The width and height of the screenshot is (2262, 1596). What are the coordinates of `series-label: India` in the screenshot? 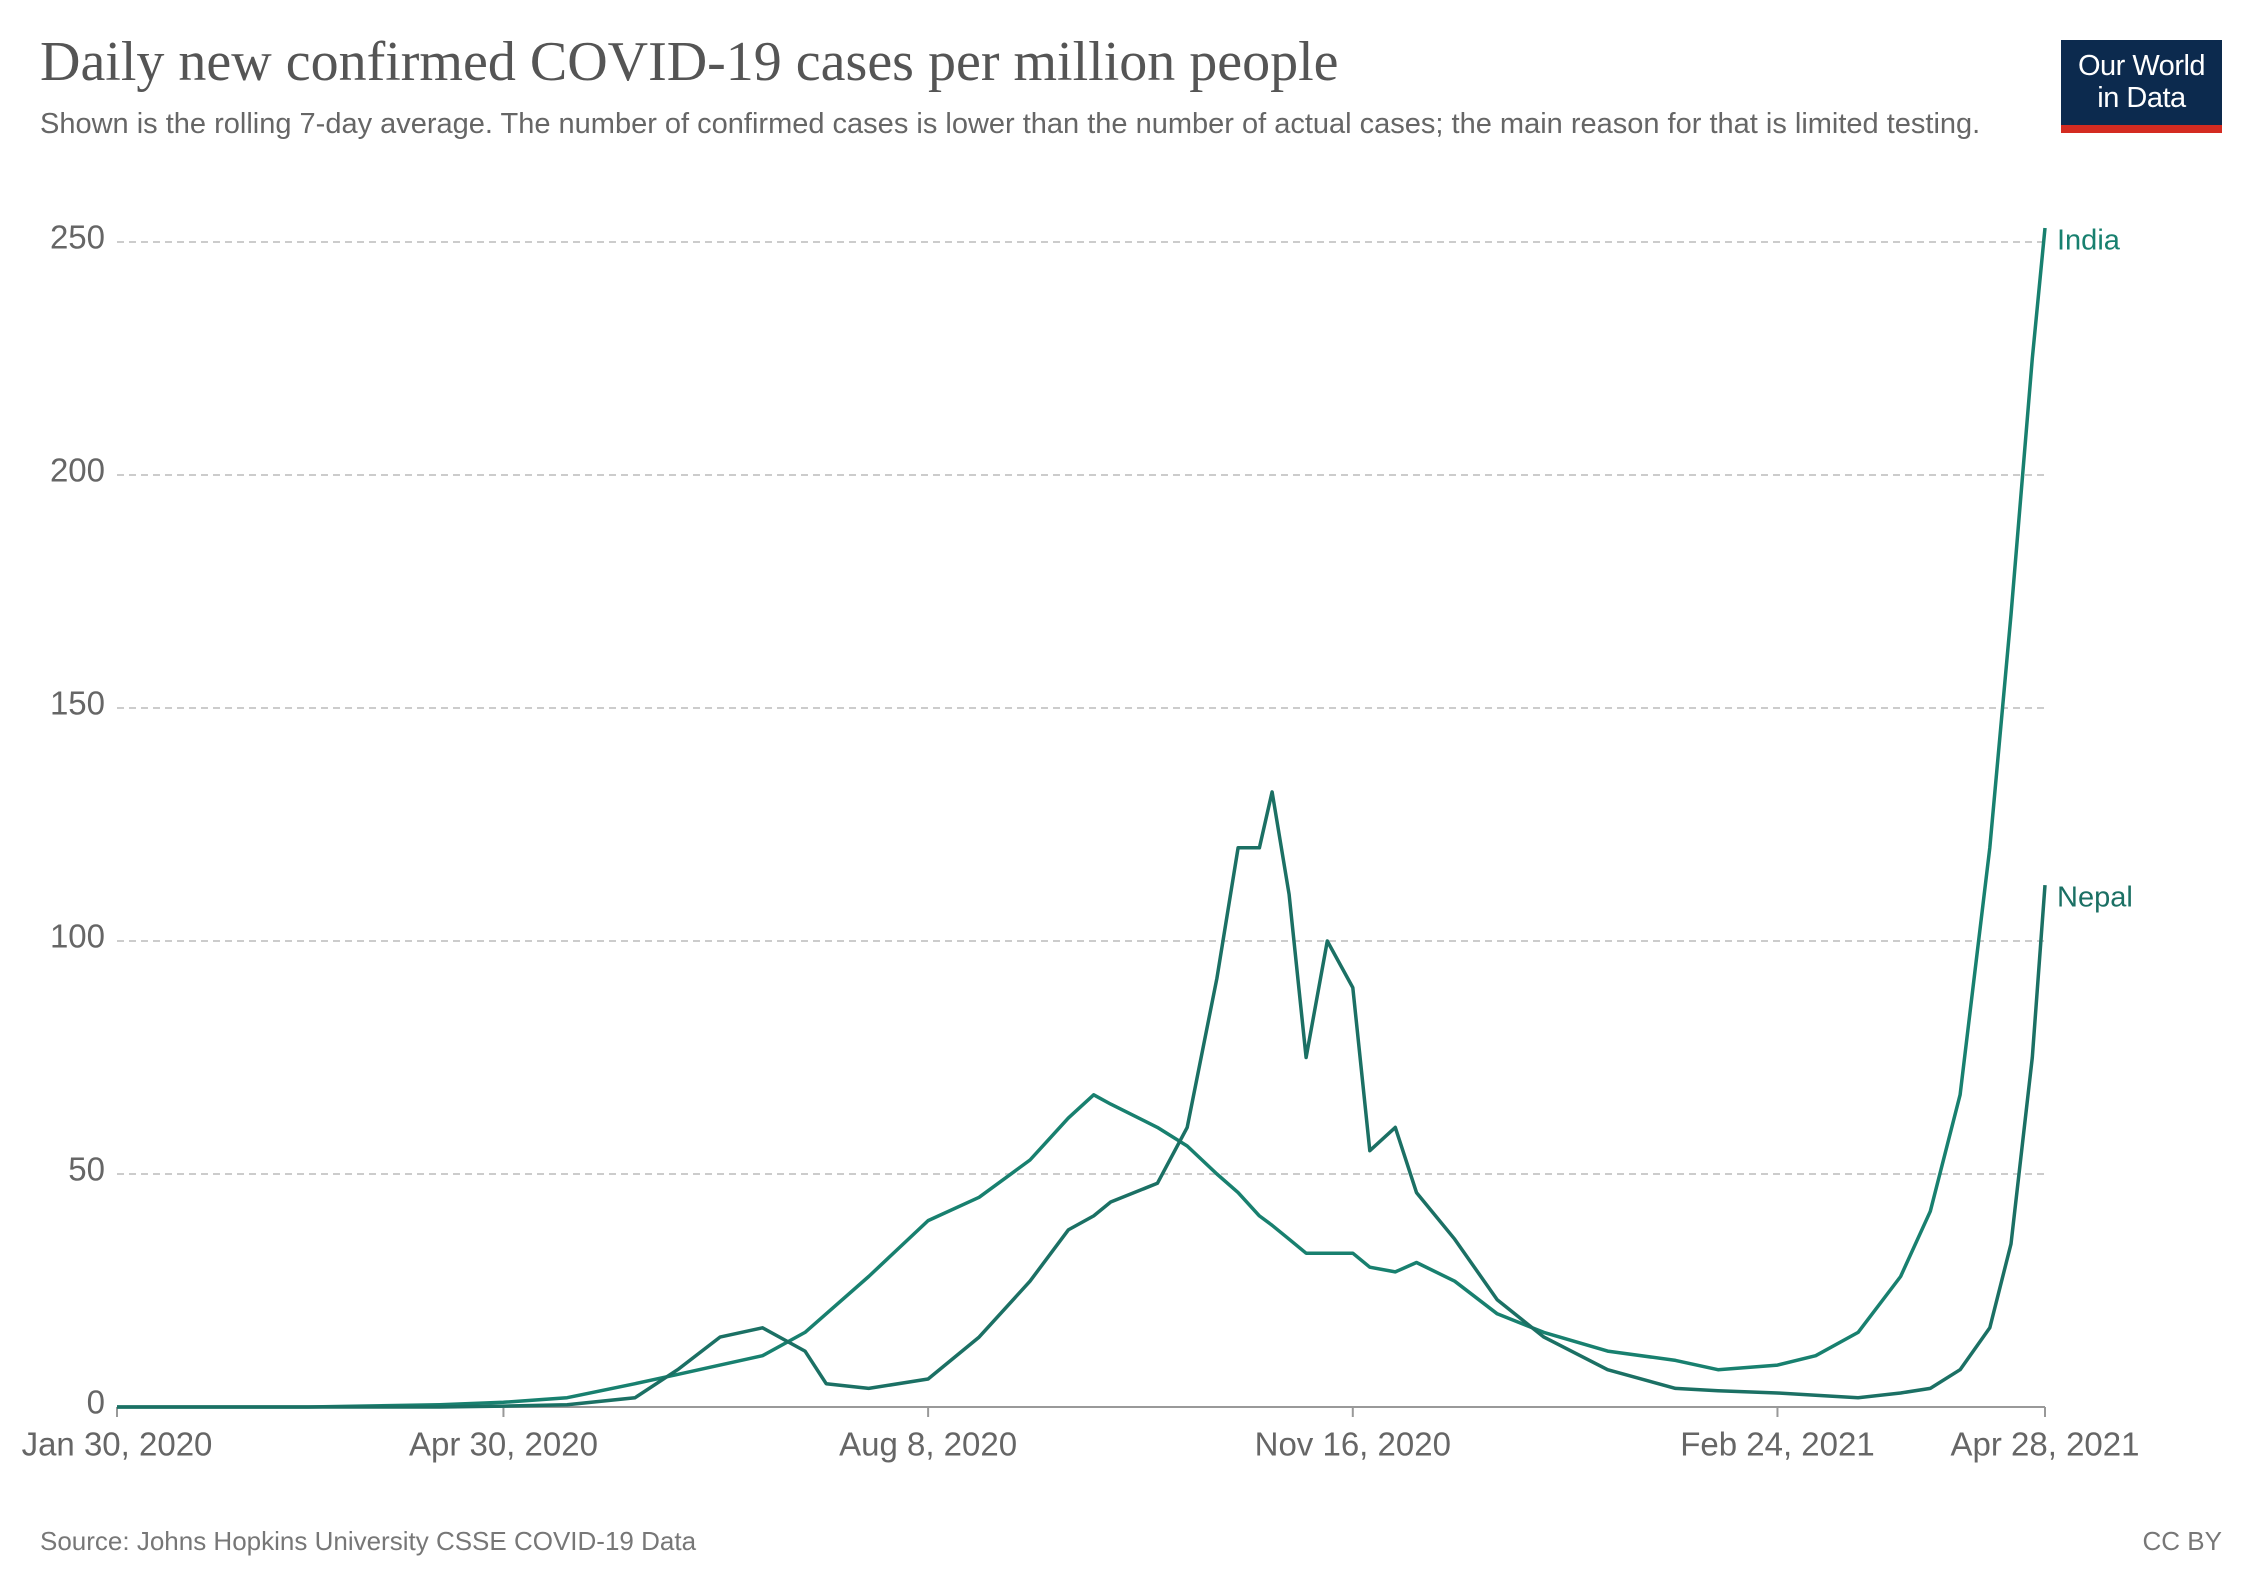 It's located at (2089, 241).